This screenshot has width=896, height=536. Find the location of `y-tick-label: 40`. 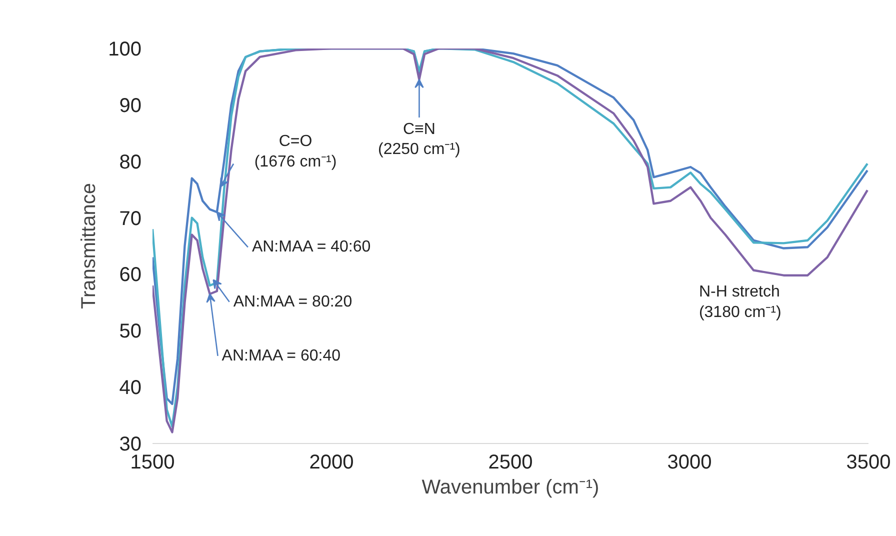

y-tick-label: 40 is located at coordinates (130, 388).